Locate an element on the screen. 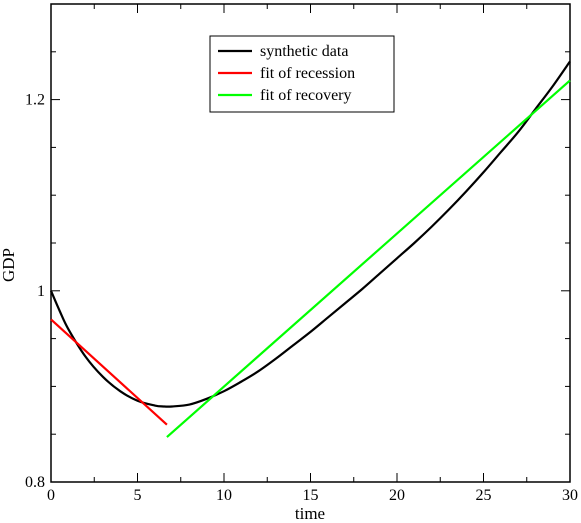 The image size is (581, 523). legend-label: fit of recovery is located at coordinates (306, 95).